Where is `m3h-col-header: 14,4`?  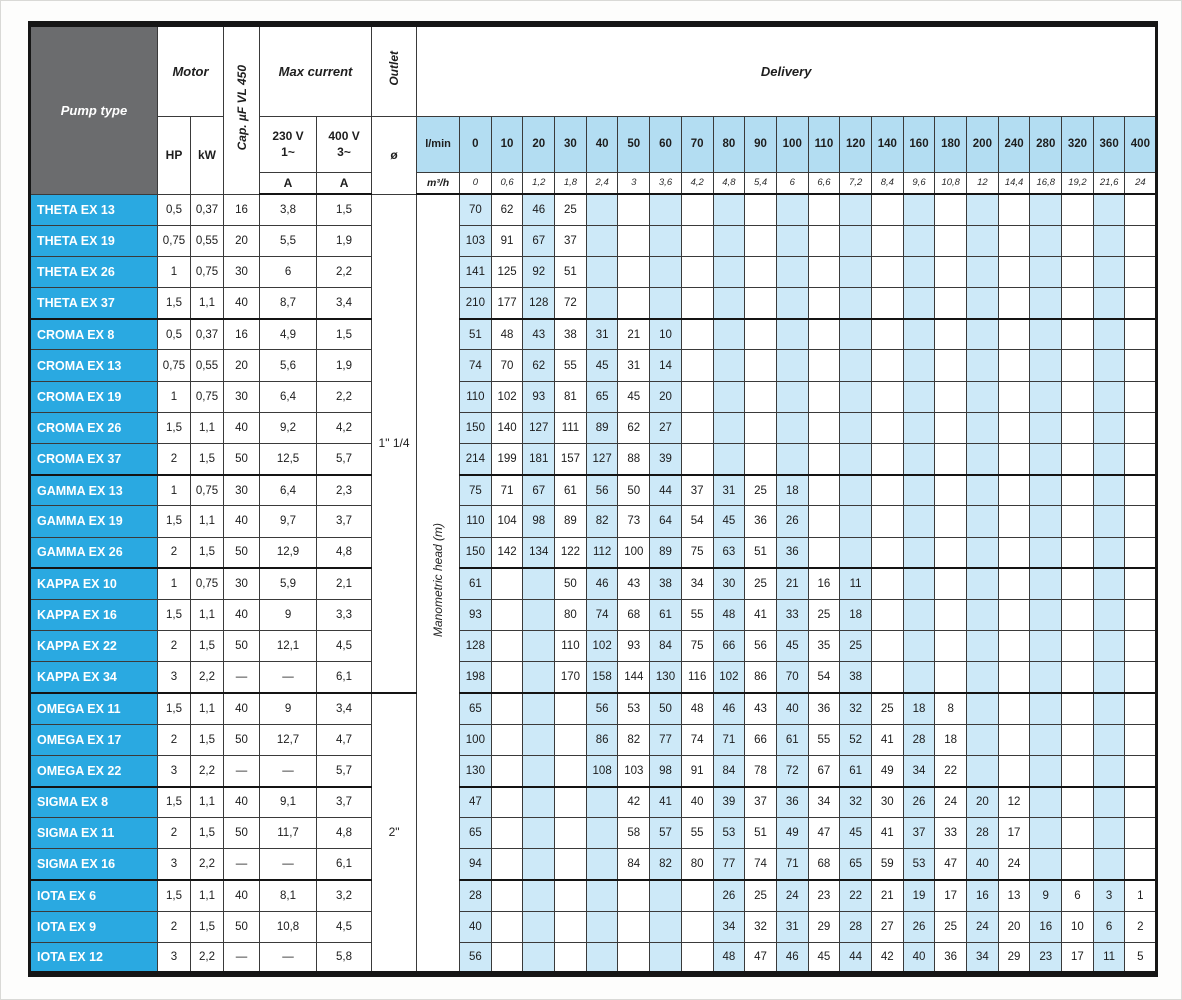
m3h-col-header: 14,4 is located at coordinates (1014, 183).